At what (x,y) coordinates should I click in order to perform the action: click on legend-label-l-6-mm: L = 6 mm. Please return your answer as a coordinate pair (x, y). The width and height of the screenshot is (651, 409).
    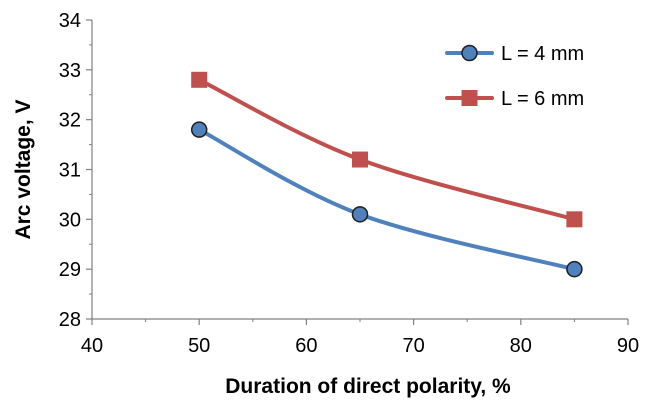
    Looking at the image, I should click on (542, 99).